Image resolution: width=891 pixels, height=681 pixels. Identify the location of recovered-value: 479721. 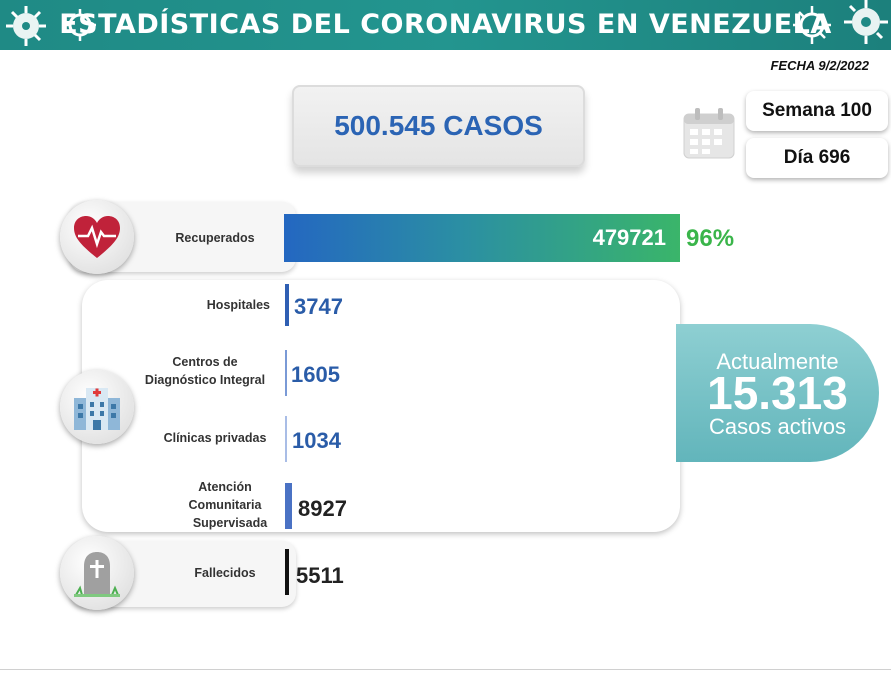
(629, 237).